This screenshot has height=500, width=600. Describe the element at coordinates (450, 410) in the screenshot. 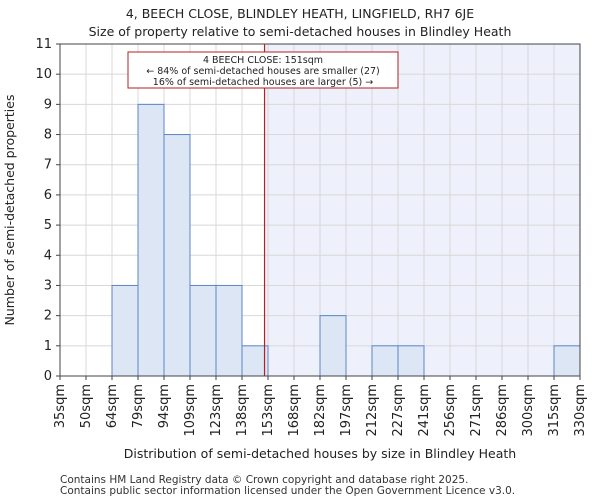

I see `x-tick-label: 256sqm` at that location.